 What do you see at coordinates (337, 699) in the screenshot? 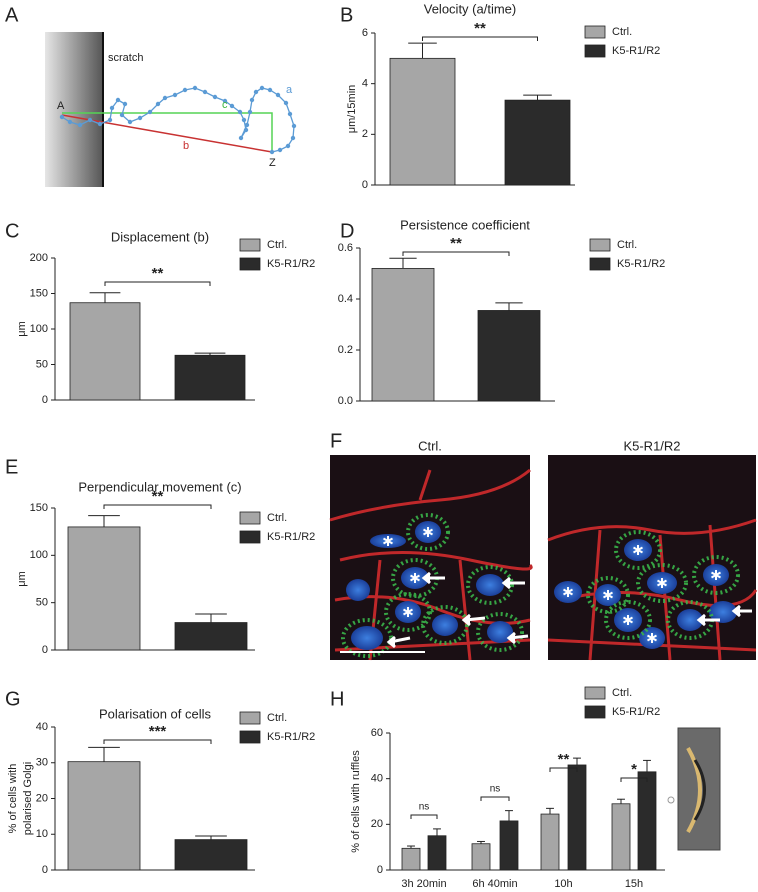
I see `panel-label: H` at bounding box center [337, 699].